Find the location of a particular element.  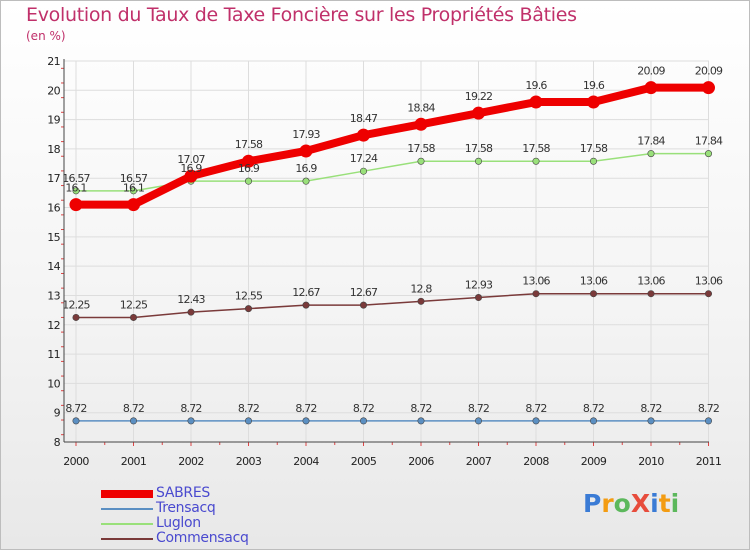

y-tick-label: 8 is located at coordinates (57, 442).